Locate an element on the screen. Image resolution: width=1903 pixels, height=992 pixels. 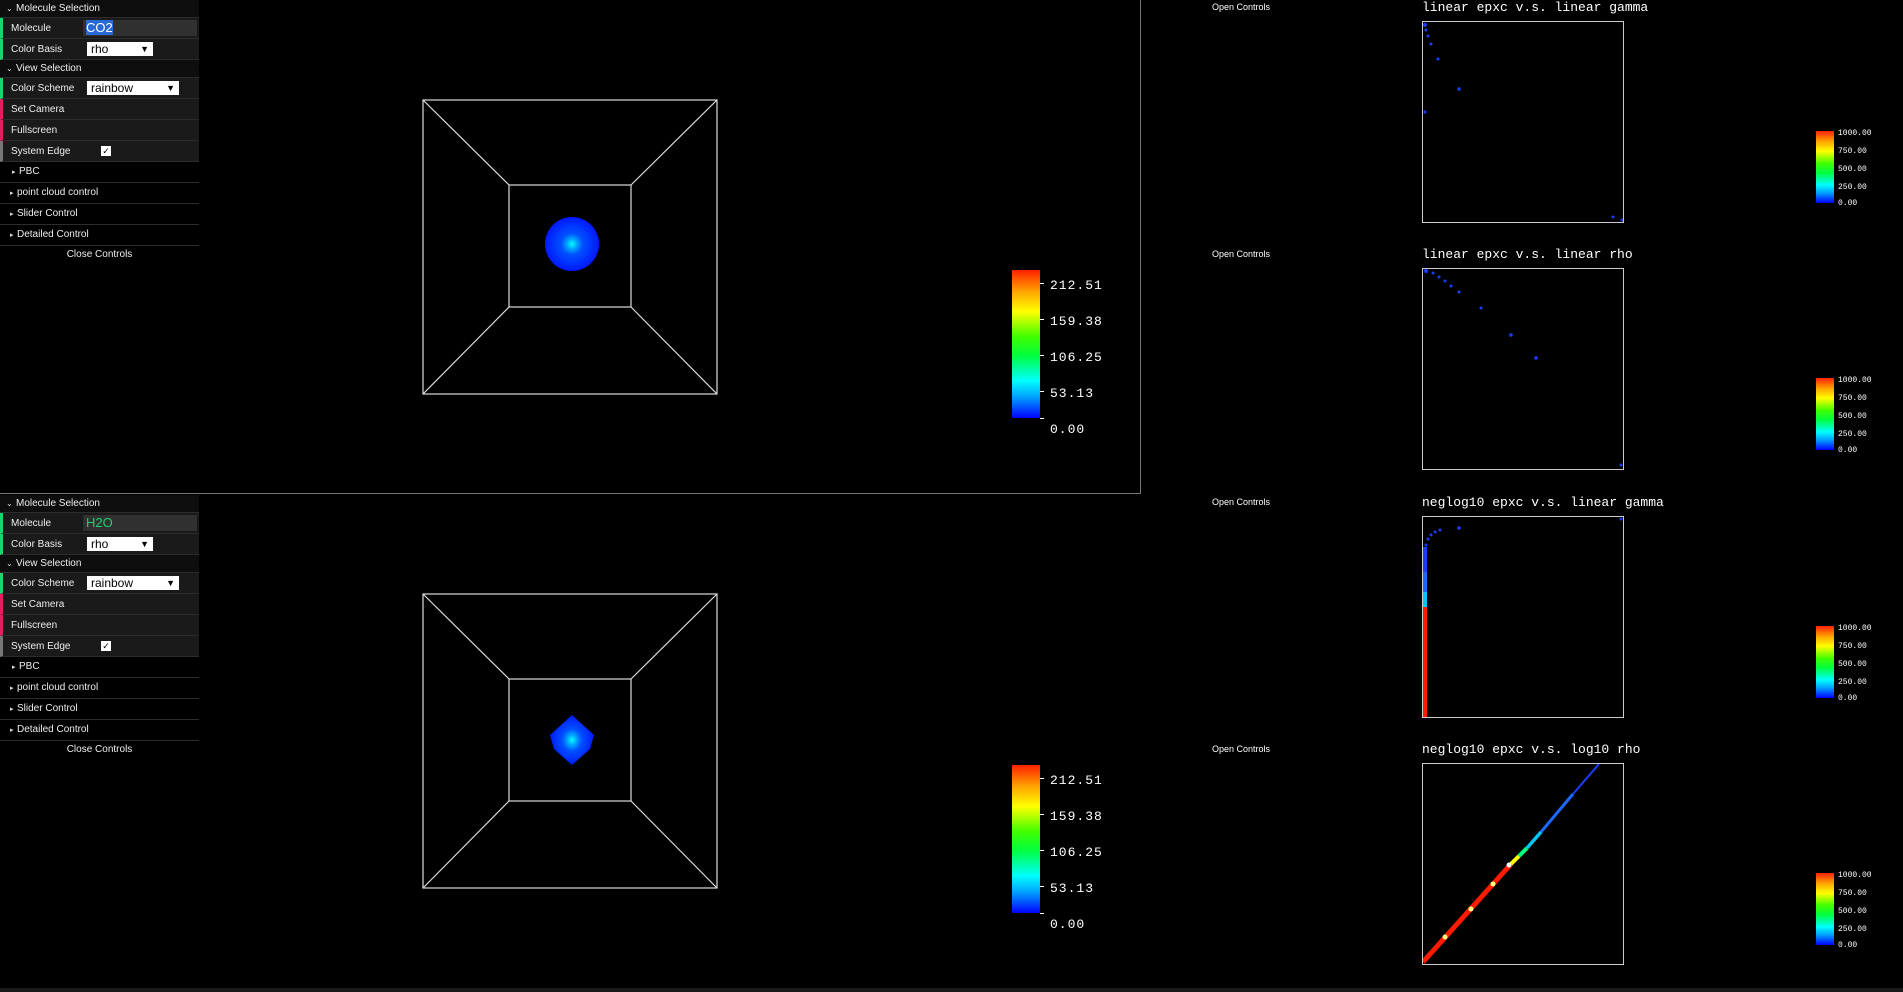
molecule-row: Molecule CO2 is located at coordinates (99, 28).